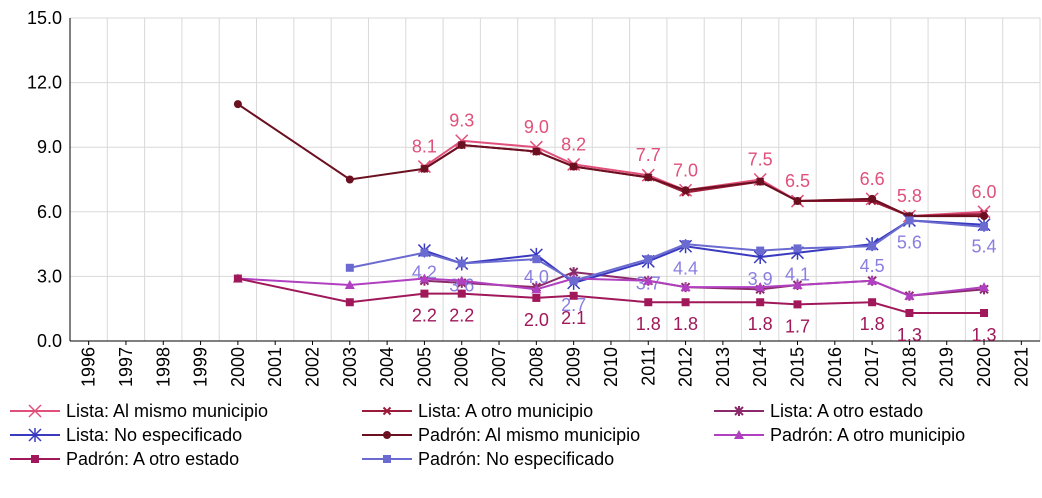  Describe the element at coordinates (163, 367) in the screenshot. I see `x-tick-label: 1998` at that location.